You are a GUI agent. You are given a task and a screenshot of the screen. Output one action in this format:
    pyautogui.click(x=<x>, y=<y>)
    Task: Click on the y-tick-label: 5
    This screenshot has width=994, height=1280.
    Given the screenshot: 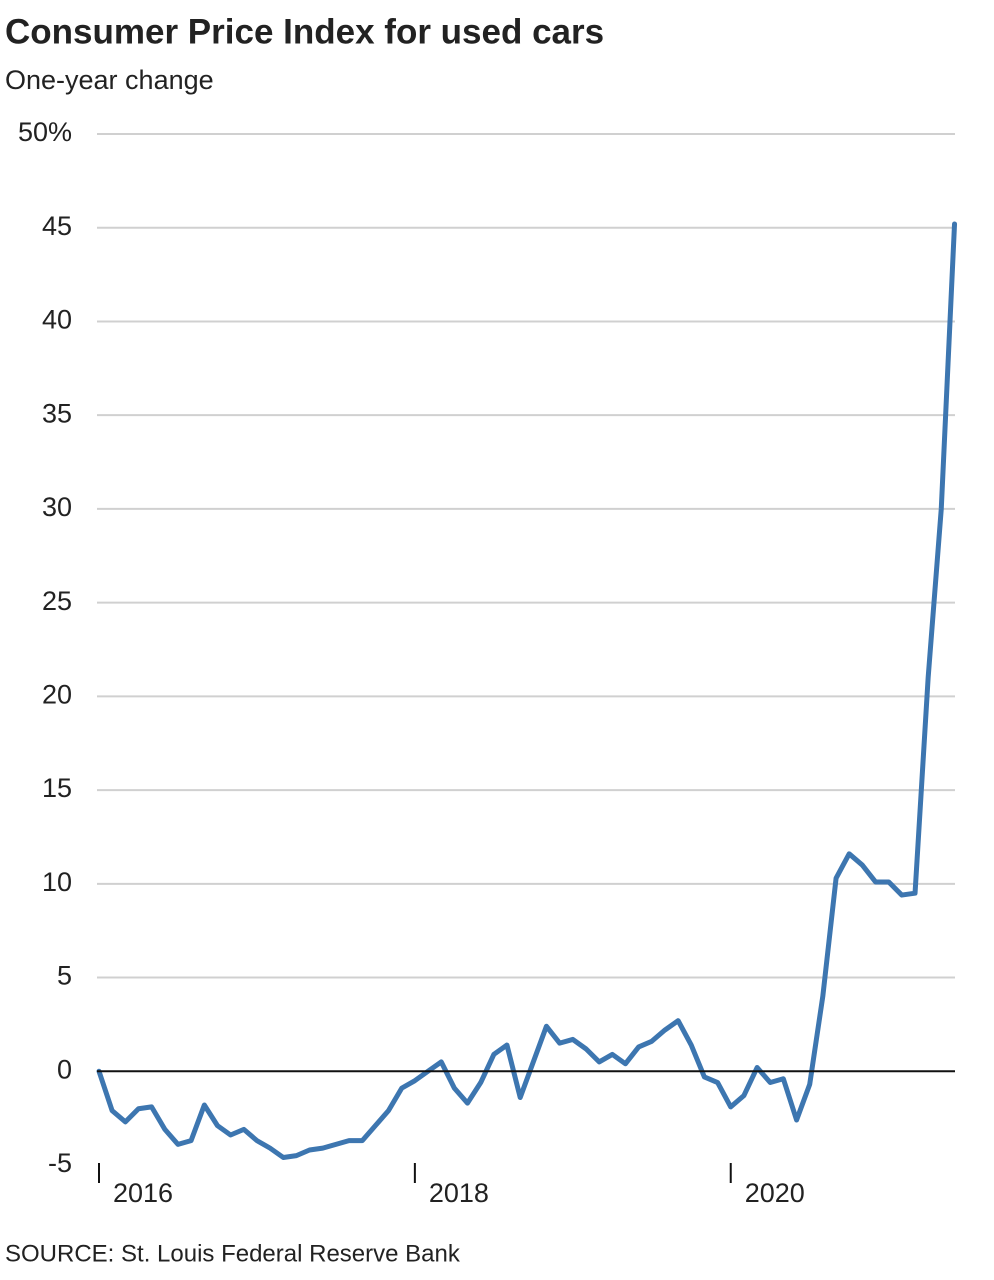 What is the action you would take?
    pyautogui.click(x=64, y=976)
    